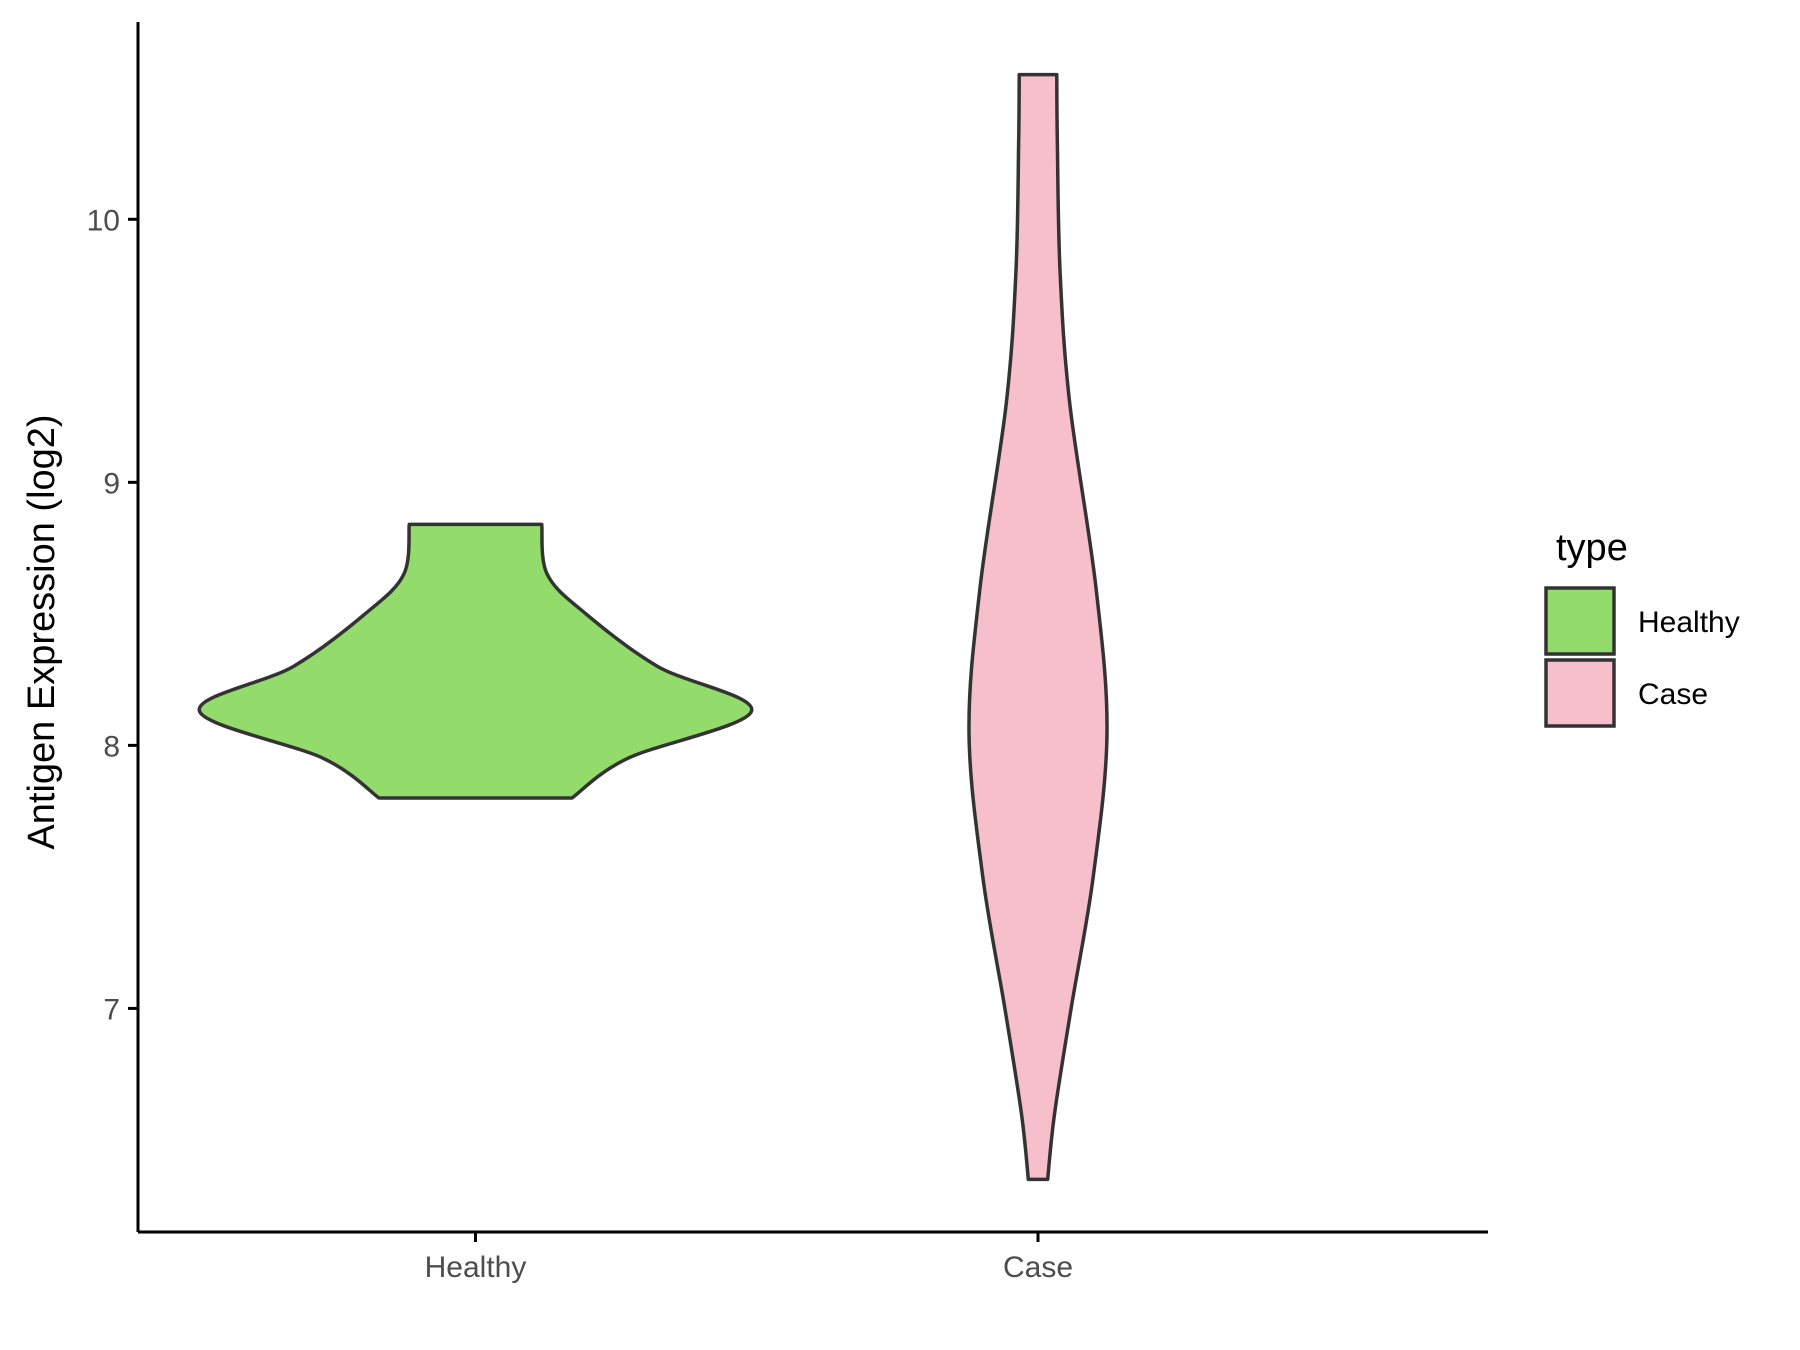 The image size is (1800, 1350). I want to click on y-tick-label: 10, so click(103, 220).